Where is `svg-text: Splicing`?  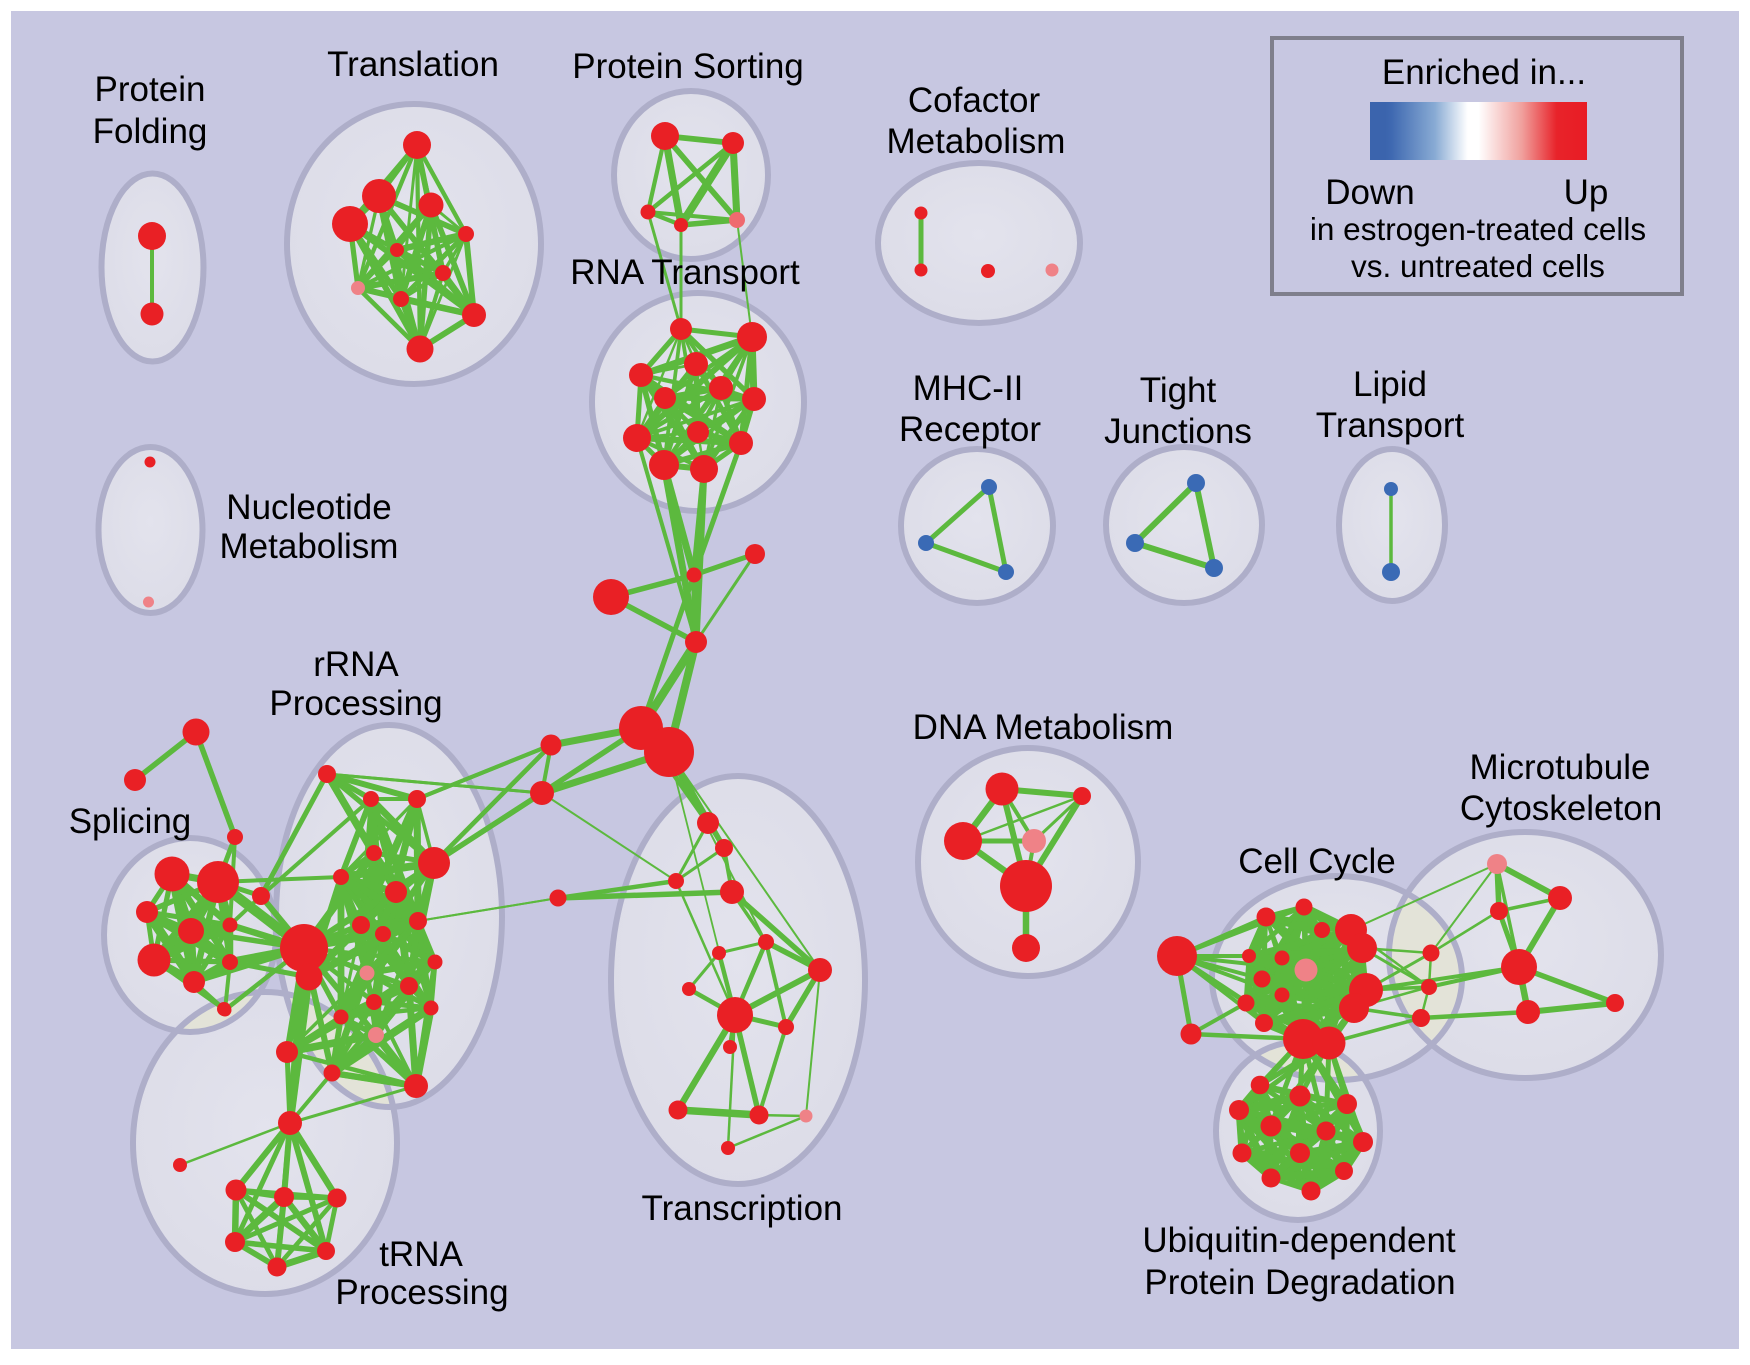 svg-text: Splicing is located at coordinates (130, 821).